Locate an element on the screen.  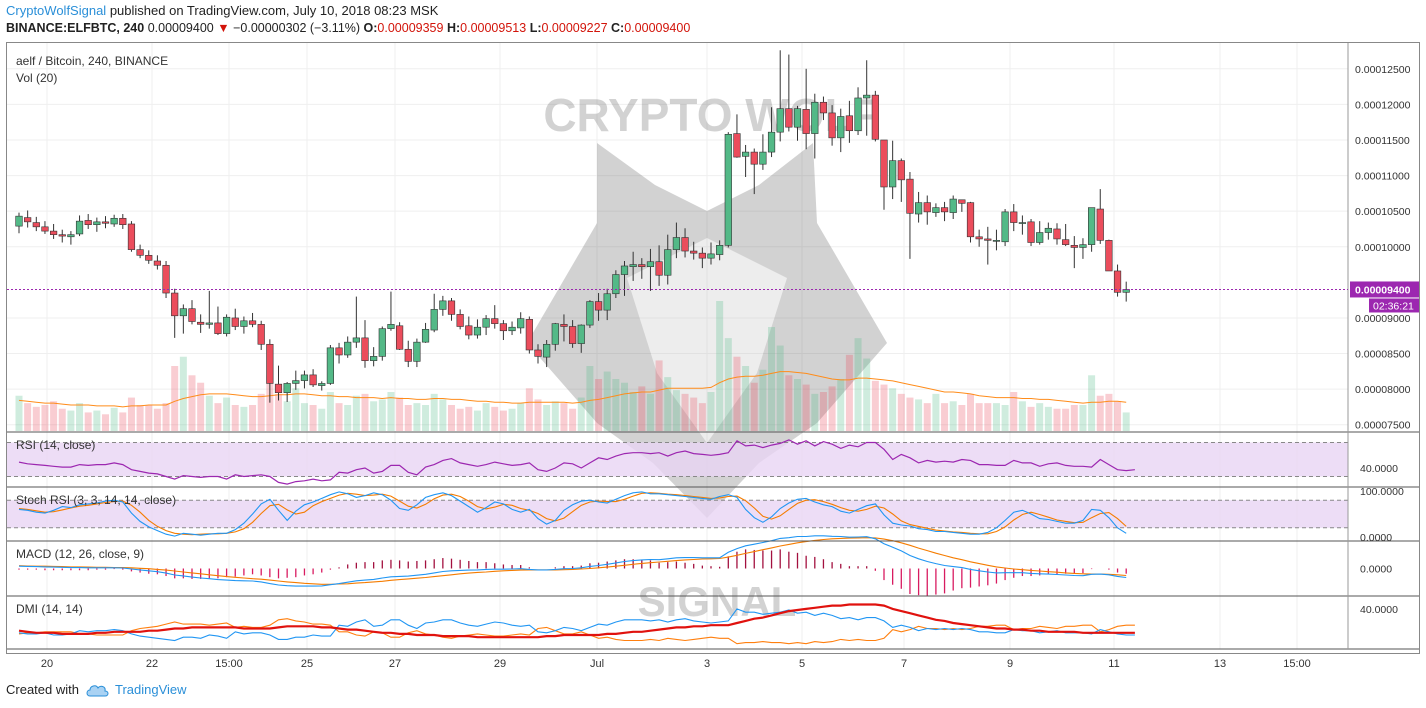
x-tick-label: 3 is located at coordinates (707, 664).